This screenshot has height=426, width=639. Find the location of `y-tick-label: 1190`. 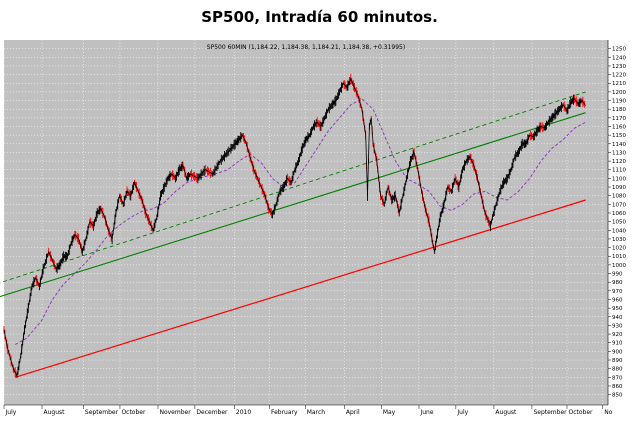

y-tick-label: 1190 is located at coordinates (619, 102).